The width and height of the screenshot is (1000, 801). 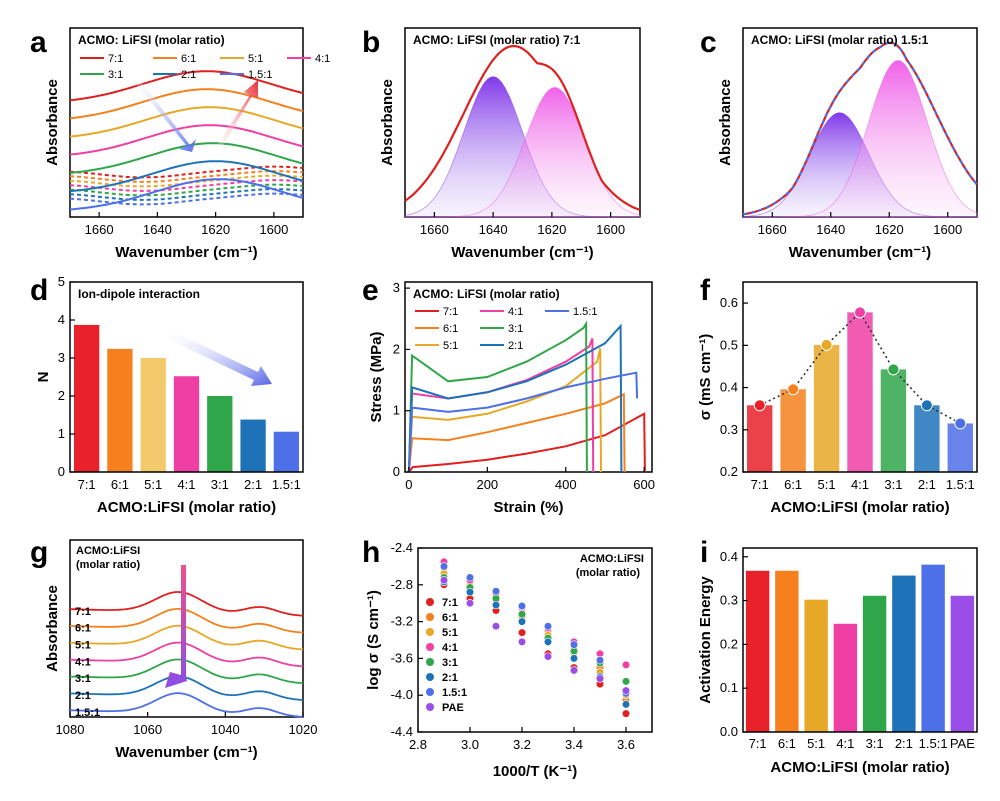 What do you see at coordinates (225, 729) in the screenshot?
I see `panel-g-xtick-label: 1040` at bounding box center [225, 729].